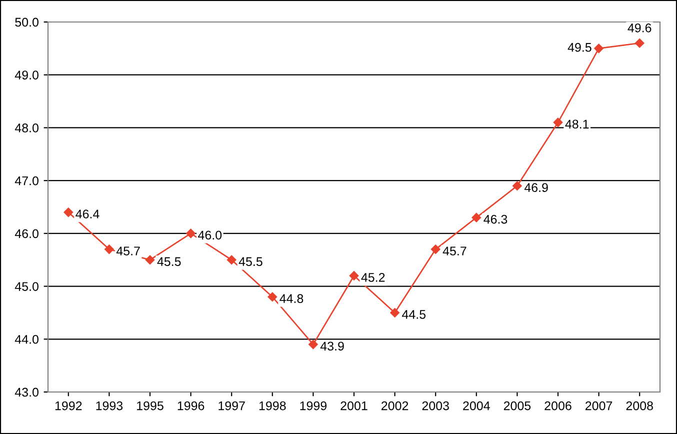  What do you see at coordinates (150, 405) in the screenshot?
I see `x-tick-label: 1995` at bounding box center [150, 405].